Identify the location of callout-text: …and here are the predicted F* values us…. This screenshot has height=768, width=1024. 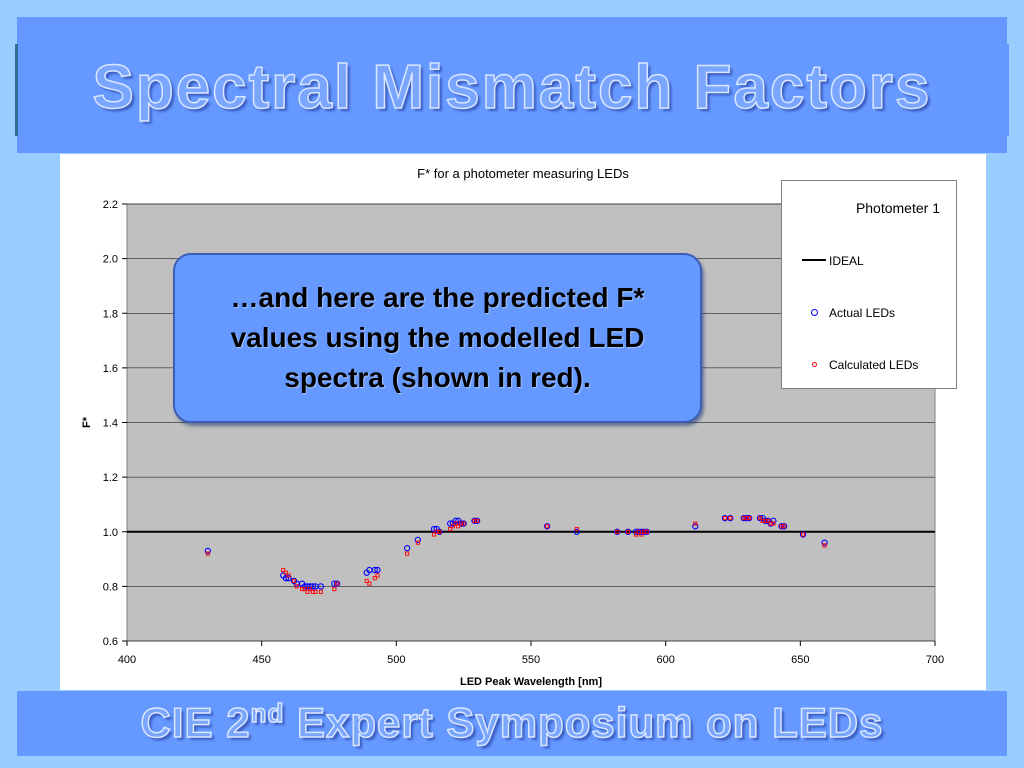
(437, 337).